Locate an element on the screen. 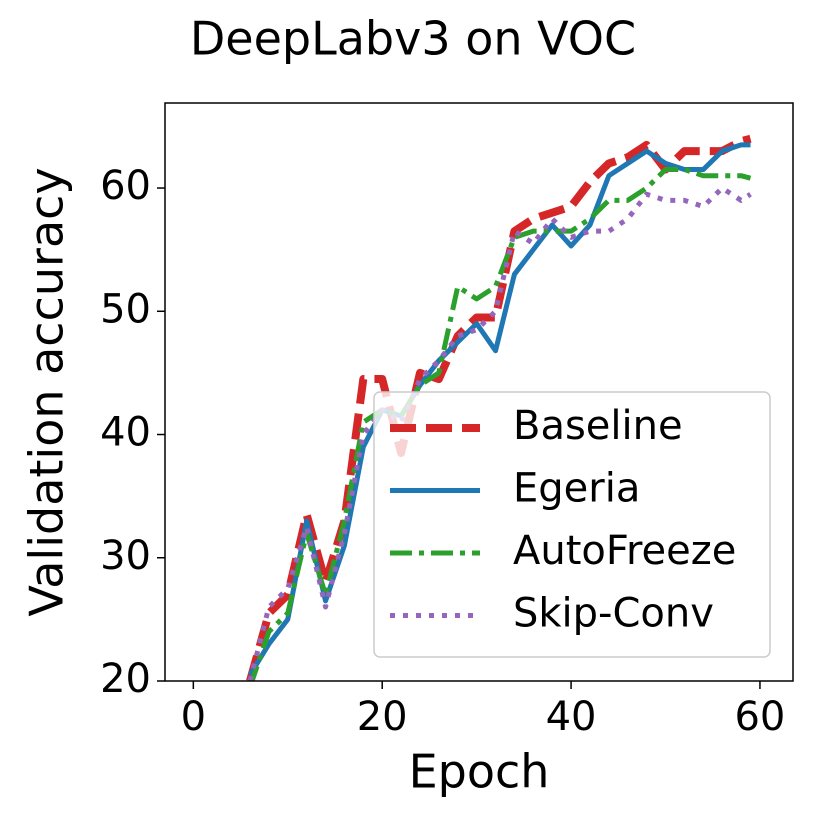 The image size is (830, 834). y-tick-label: 60 is located at coordinates (125, 186).